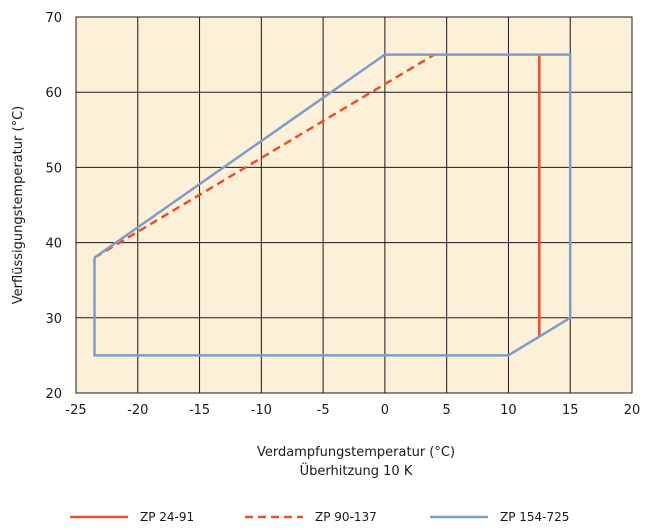 This screenshot has height=530, width=656. What do you see at coordinates (53, 93) in the screenshot?
I see `y-tick-label: 60` at bounding box center [53, 93].